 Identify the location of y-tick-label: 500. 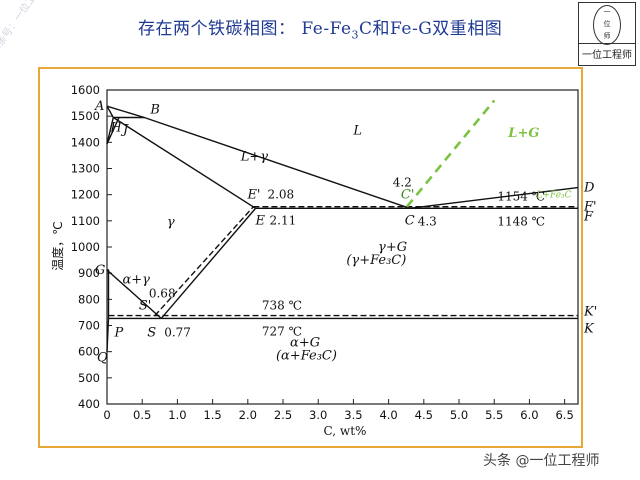
(89, 378).